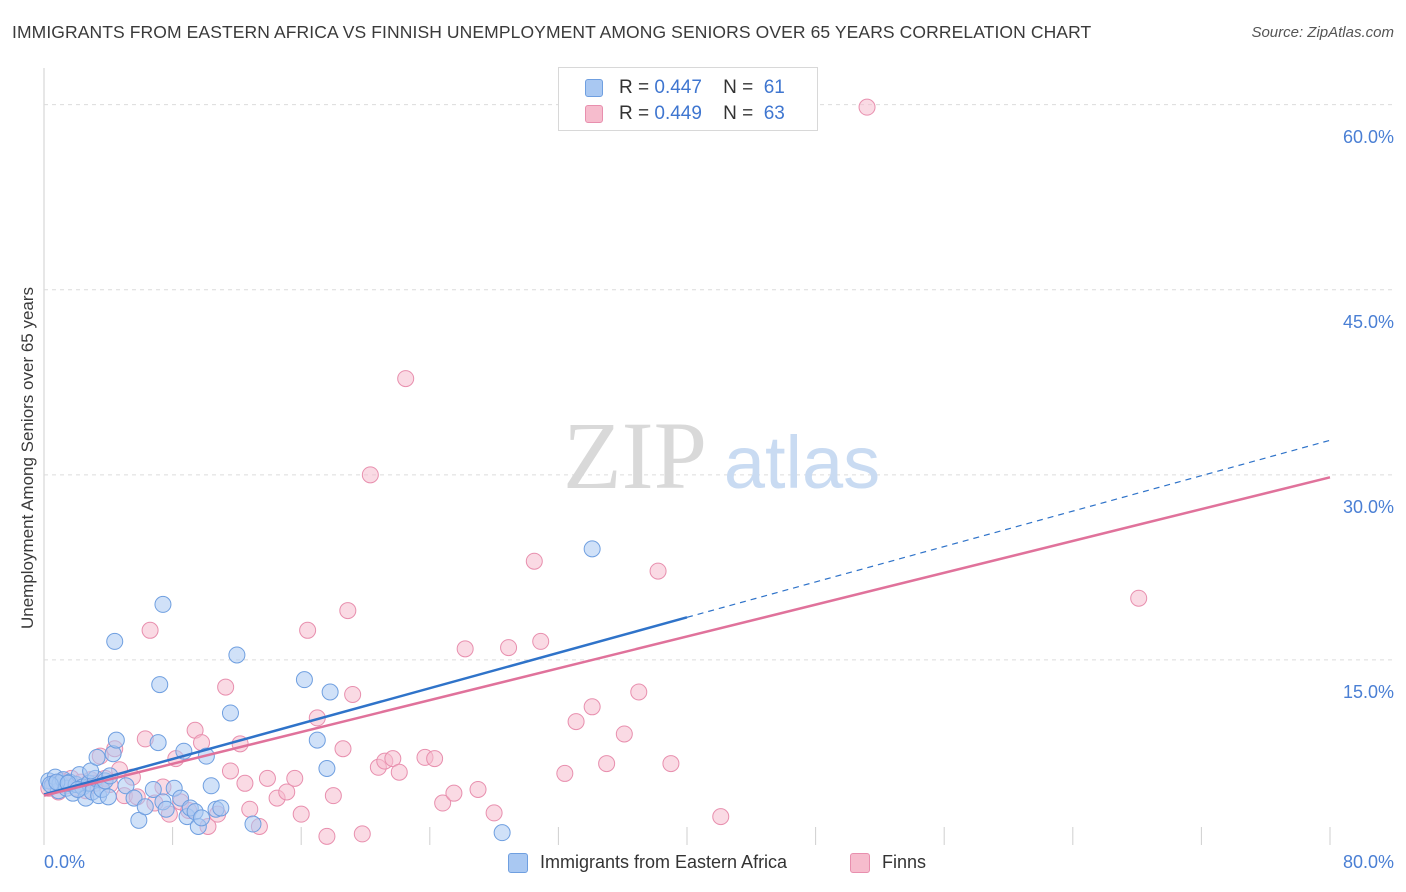 Image resolution: width=1406 pixels, height=892 pixels. I want to click on bottom-legend-label-blue: Immigrants from Eastern Africa, so click(664, 862).